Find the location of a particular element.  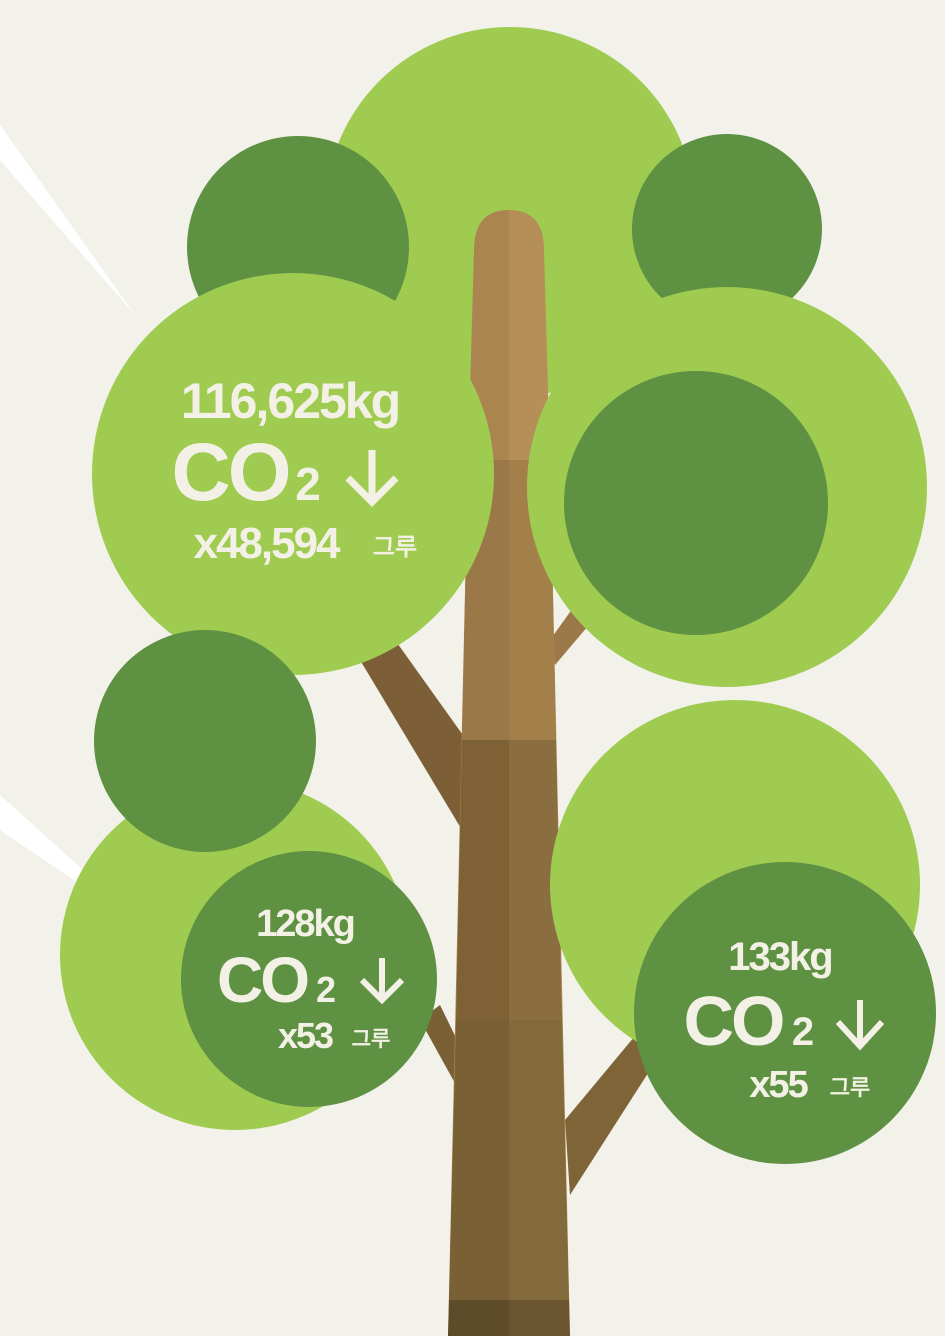

amount: 128kg is located at coordinates (305, 924).